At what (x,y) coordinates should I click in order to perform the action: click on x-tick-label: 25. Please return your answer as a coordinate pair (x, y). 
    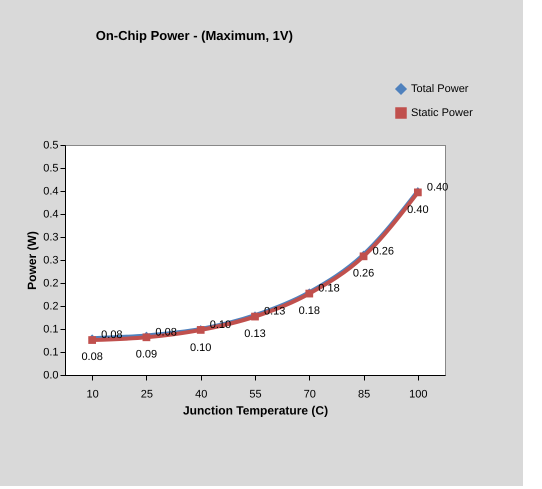
    Looking at the image, I should click on (147, 394).